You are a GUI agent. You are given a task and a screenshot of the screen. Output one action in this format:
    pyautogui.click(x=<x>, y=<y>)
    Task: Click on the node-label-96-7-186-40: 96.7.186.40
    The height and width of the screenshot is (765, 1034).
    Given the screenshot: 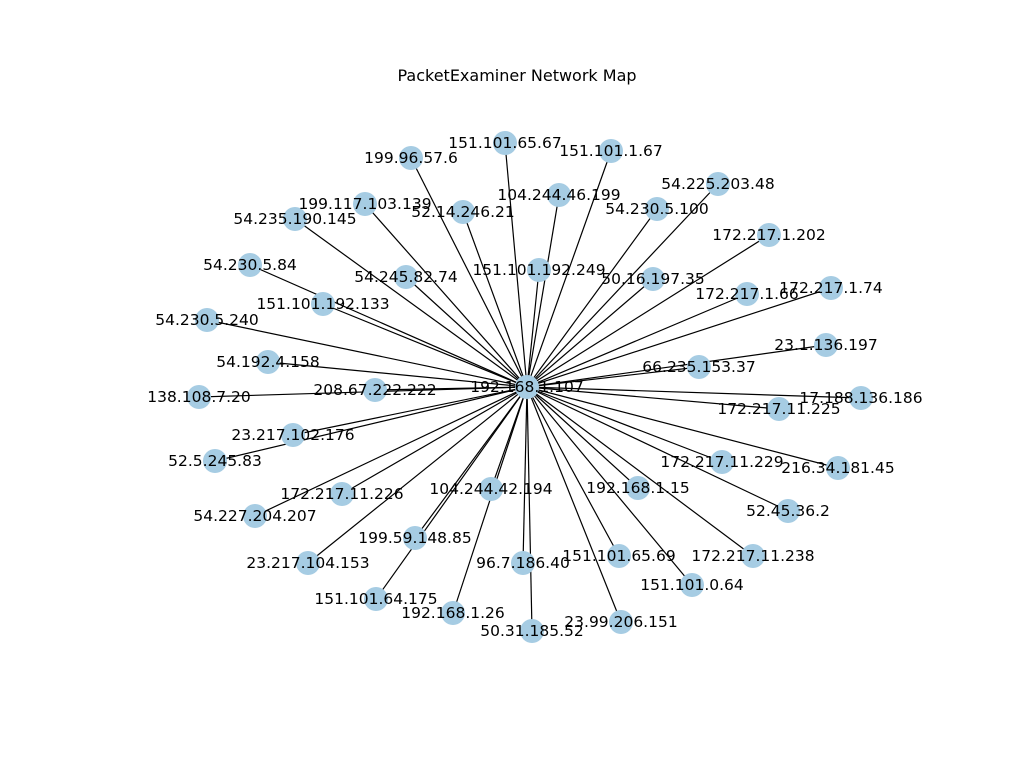 What is the action you would take?
    pyautogui.click(x=523, y=563)
    